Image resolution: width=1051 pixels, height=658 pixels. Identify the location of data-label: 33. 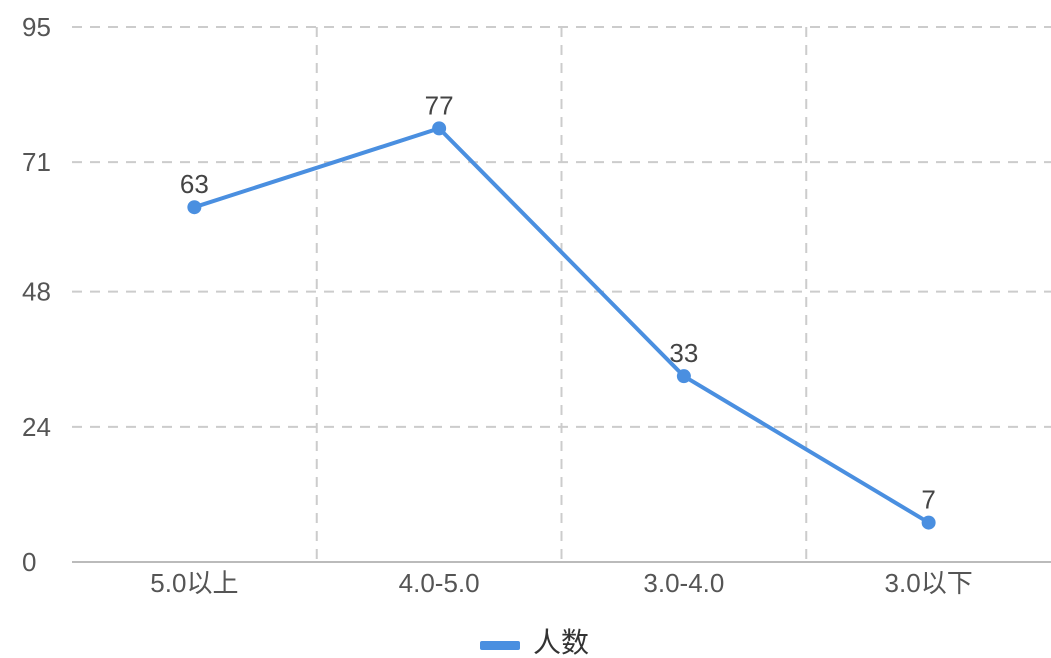
(683, 353).